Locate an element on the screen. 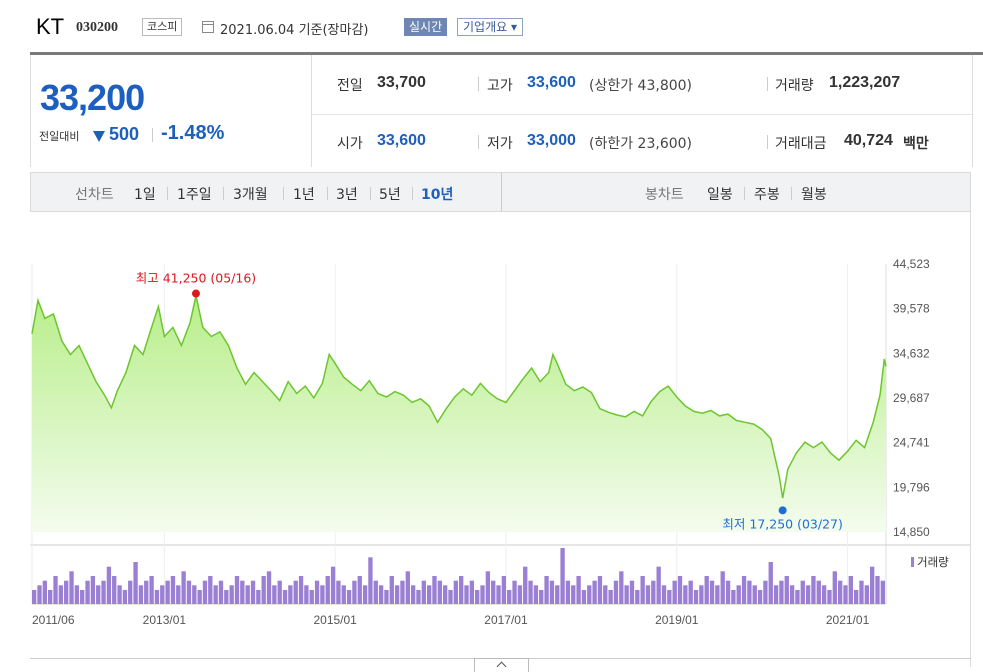 The width and height of the screenshot is (983, 672). tab-weekly: 주봉 is located at coordinates (767, 195).